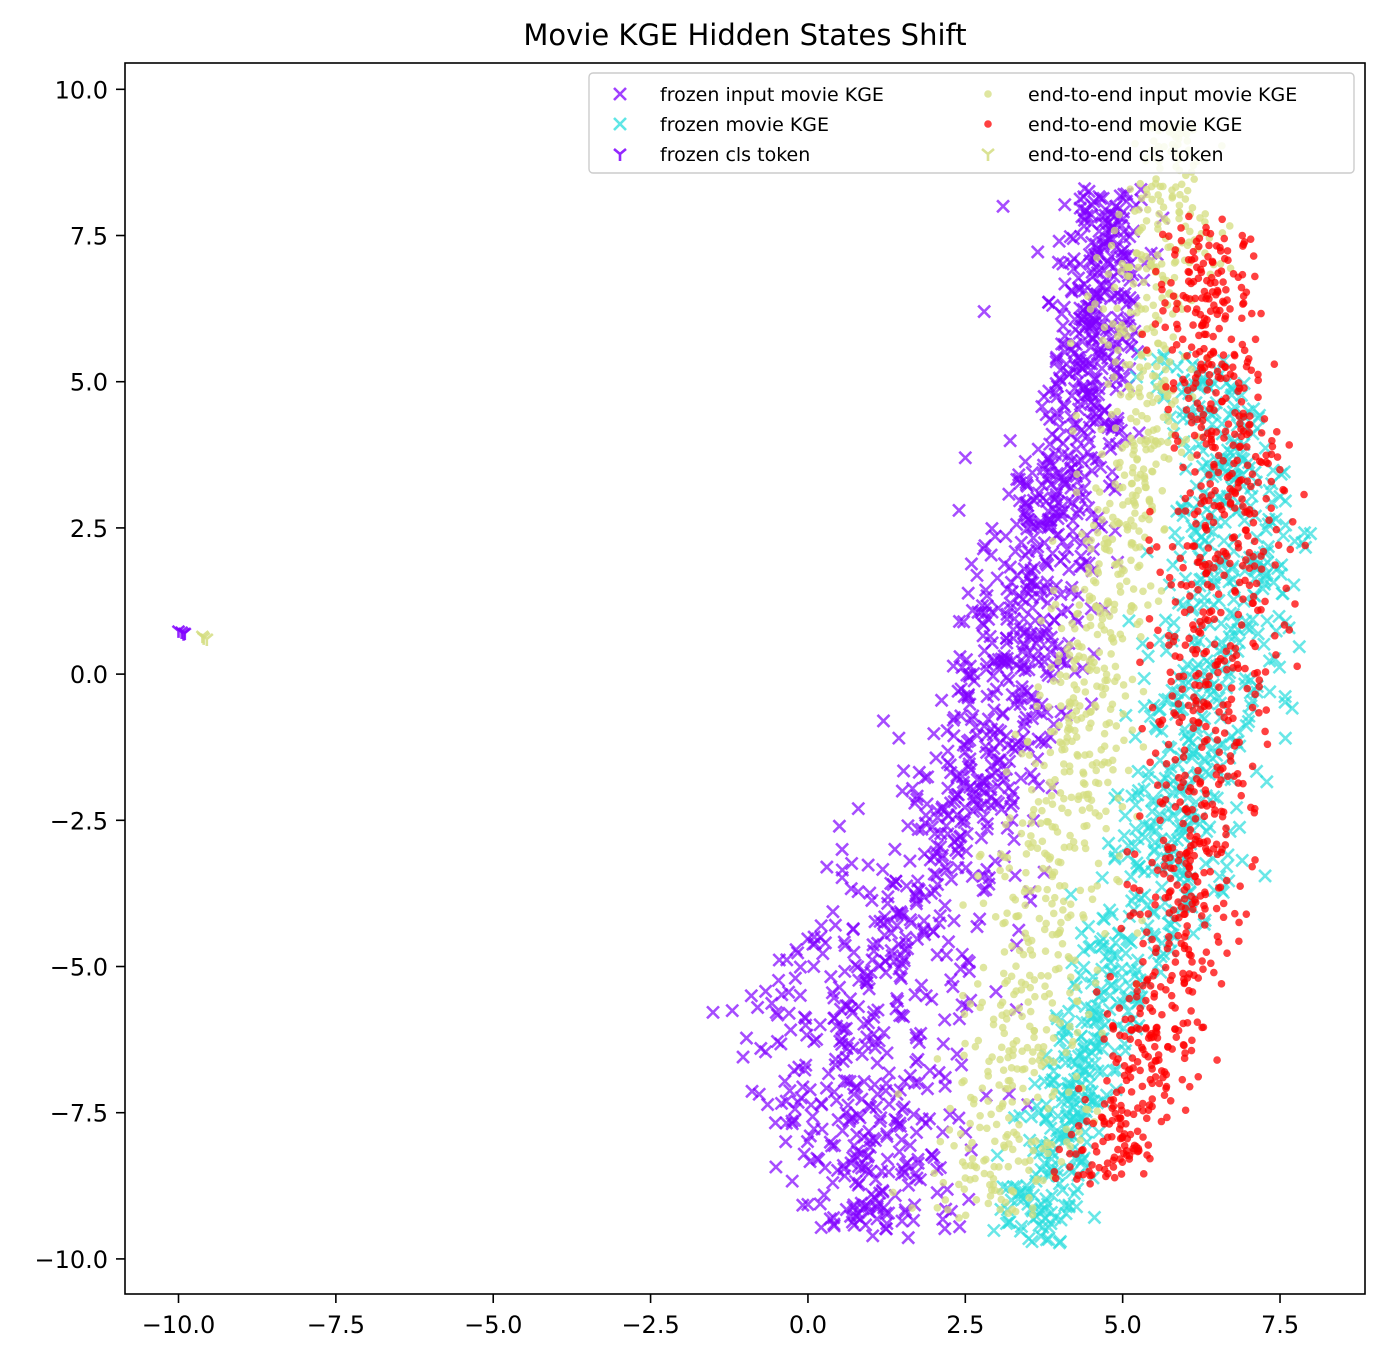 The width and height of the screenshot is (1384, 1367). I want to click on legend-box, so click(971, 123).